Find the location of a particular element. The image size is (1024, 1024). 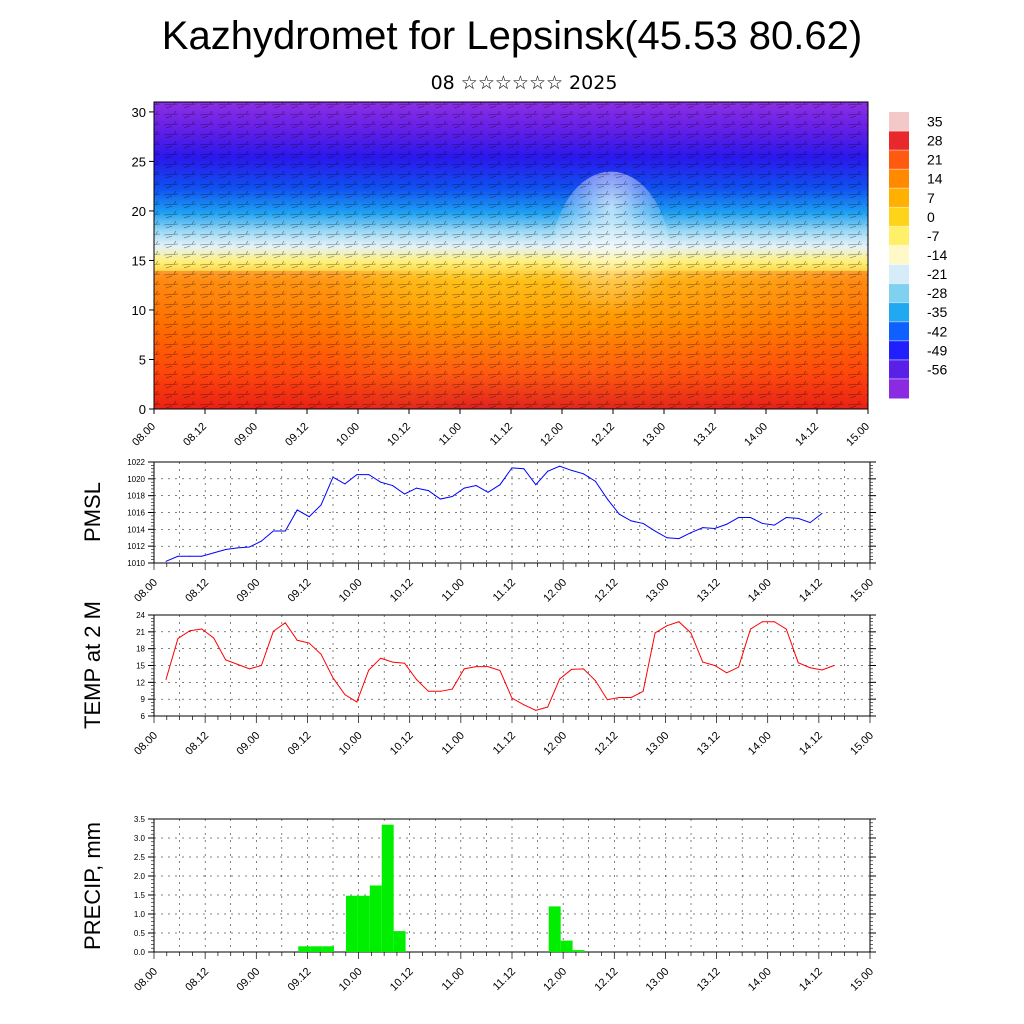

temp2m-xtick-label: 15.00 is located at coordinates (862, 744).